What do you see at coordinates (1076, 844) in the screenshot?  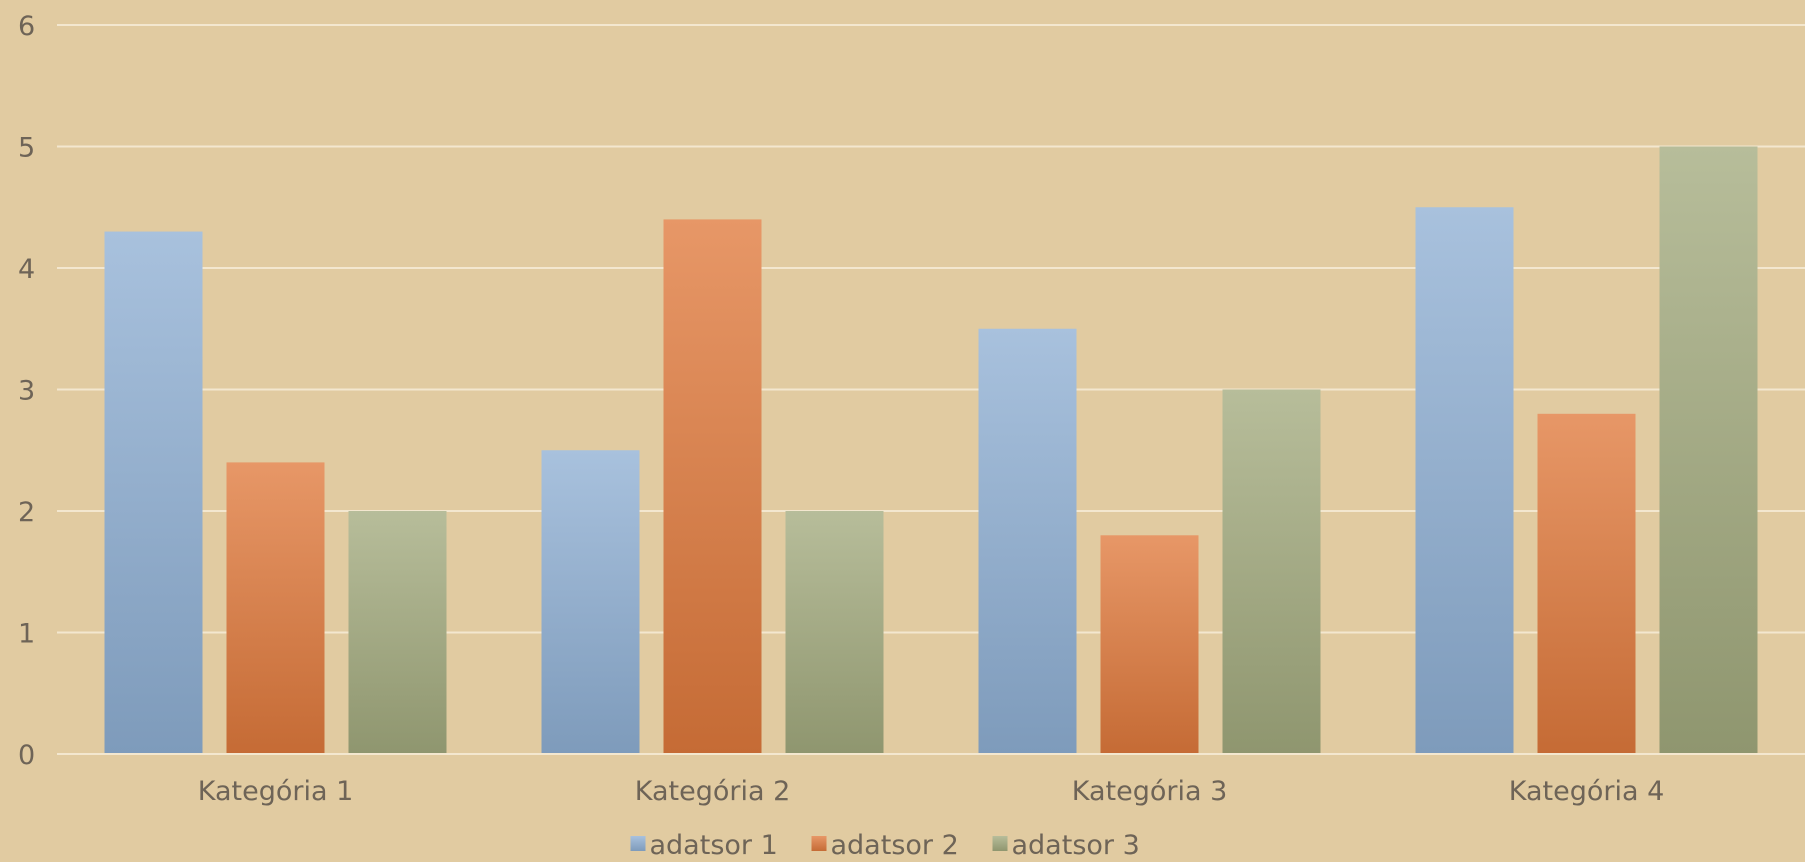 I see `legend-label: adatsor 3` at bounding box center [1076, 844].